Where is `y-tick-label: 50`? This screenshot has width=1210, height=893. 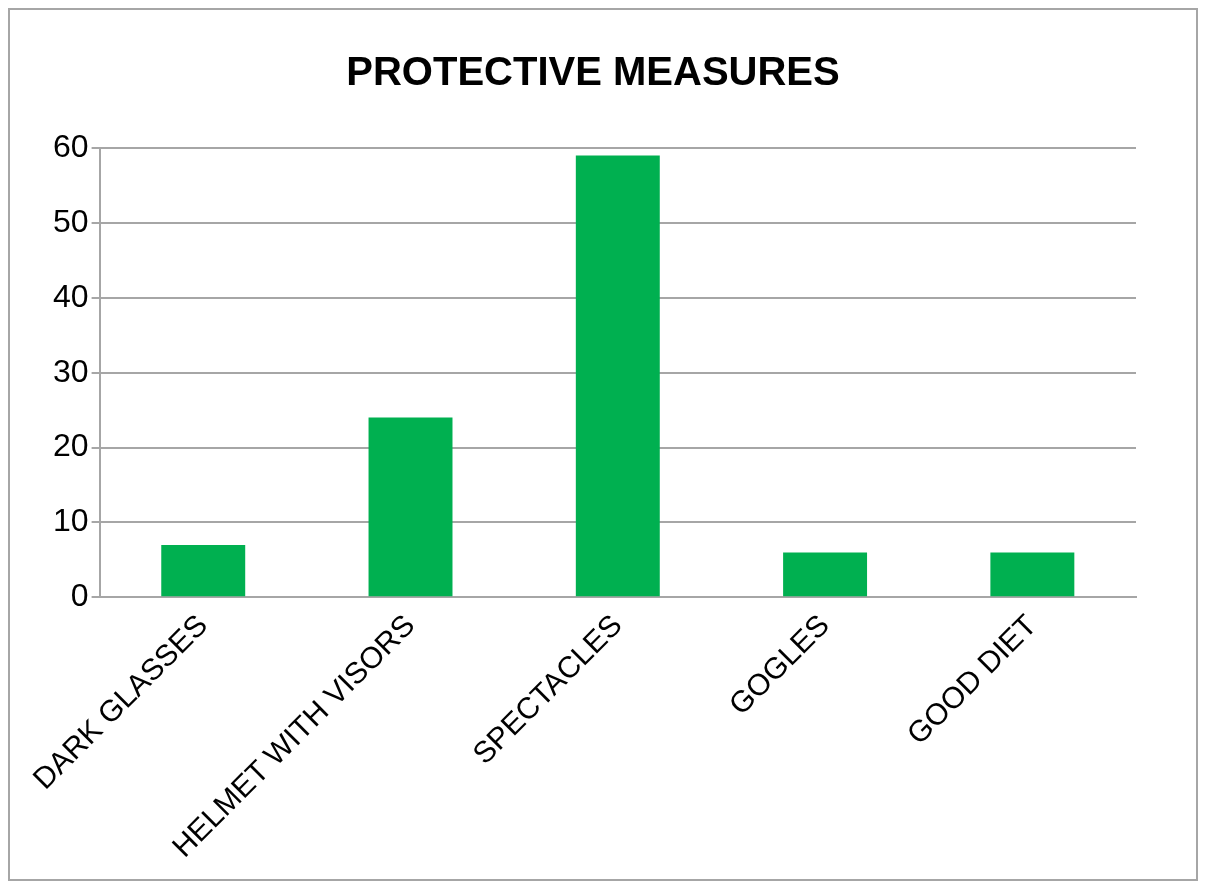 y-tick-label: 50 is located at coordinates (71, 220).